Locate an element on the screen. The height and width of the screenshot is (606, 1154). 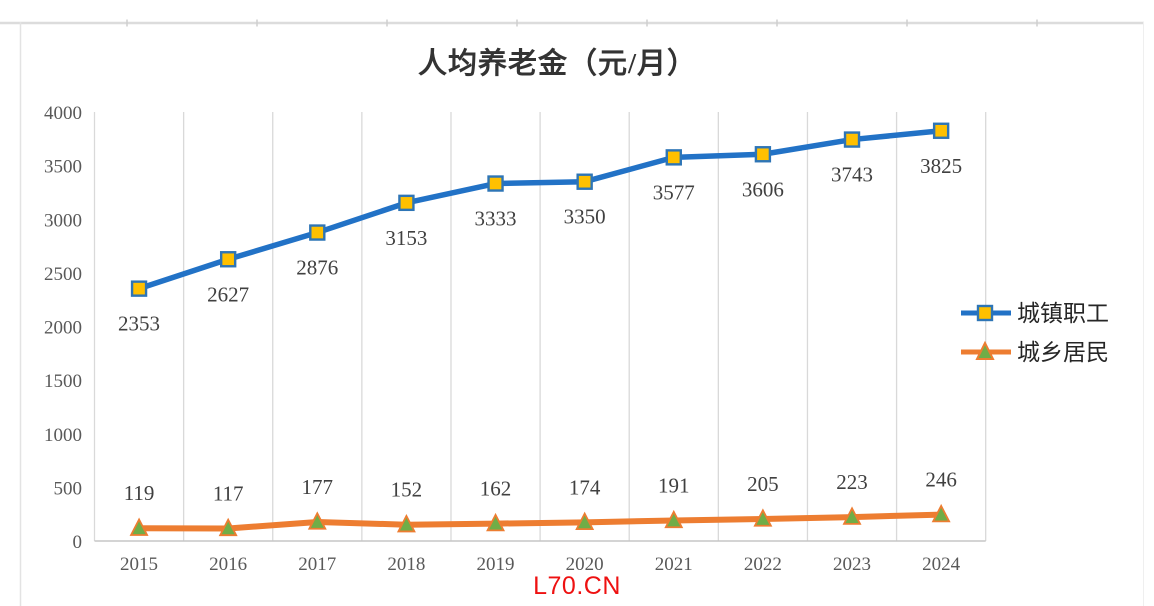
legend-item-urban-workers: 城镇职工 is located at coordinates (1034, 313).